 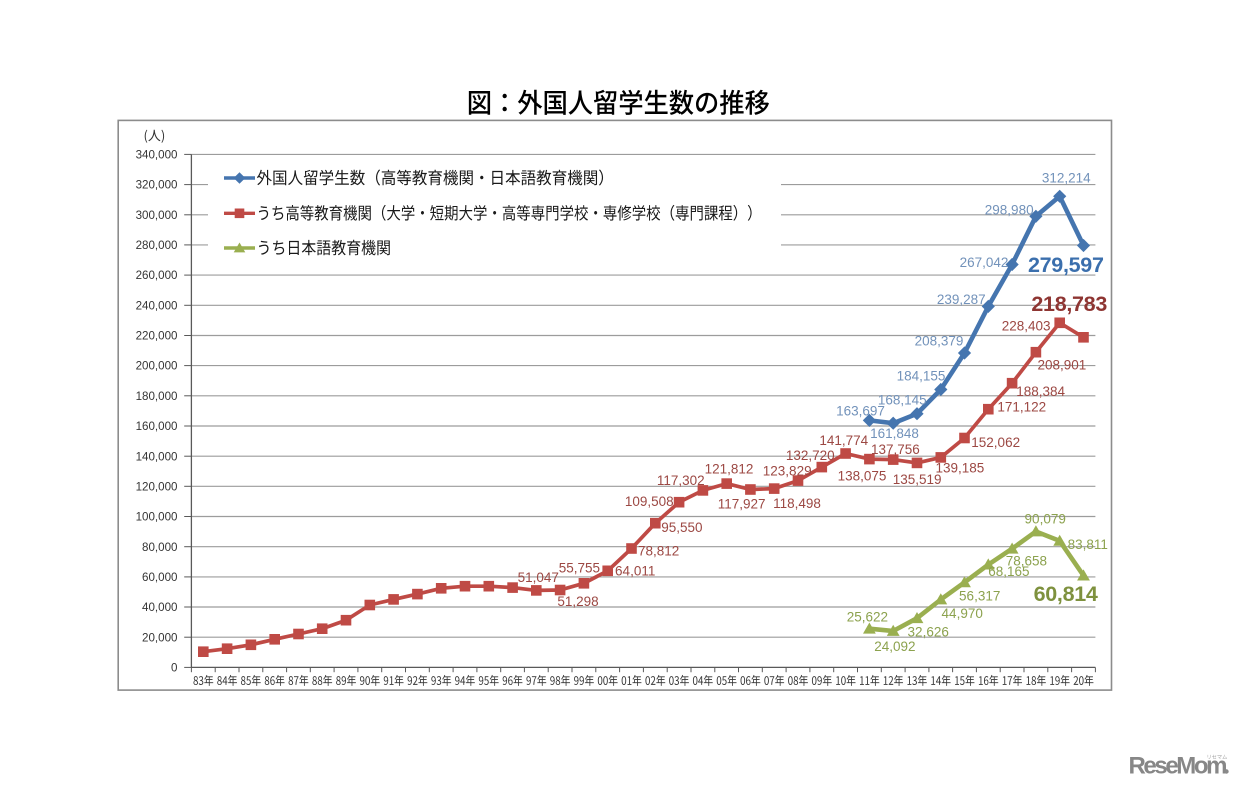 What do you see at coordinates (1026, 326) in the screenshot?
I see `svg-text: 228,403` at bounding box center [1026, 326].